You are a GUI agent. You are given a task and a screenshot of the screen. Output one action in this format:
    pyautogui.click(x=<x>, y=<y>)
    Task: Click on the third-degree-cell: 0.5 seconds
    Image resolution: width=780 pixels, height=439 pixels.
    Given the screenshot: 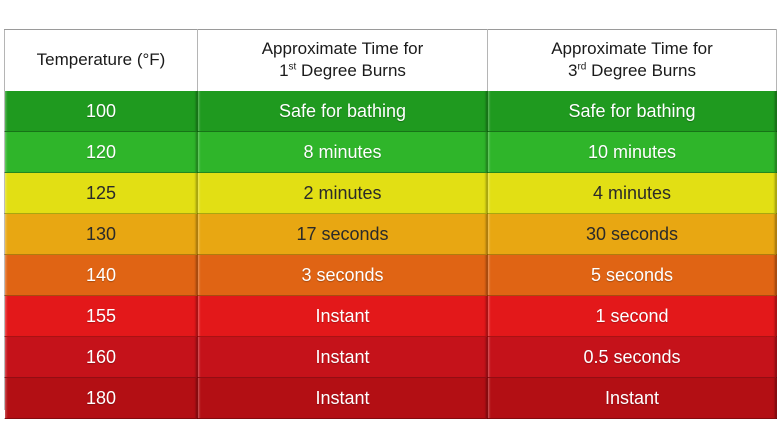 What is the action you would take?
    pyautogui.click(x=632, y=357)
    